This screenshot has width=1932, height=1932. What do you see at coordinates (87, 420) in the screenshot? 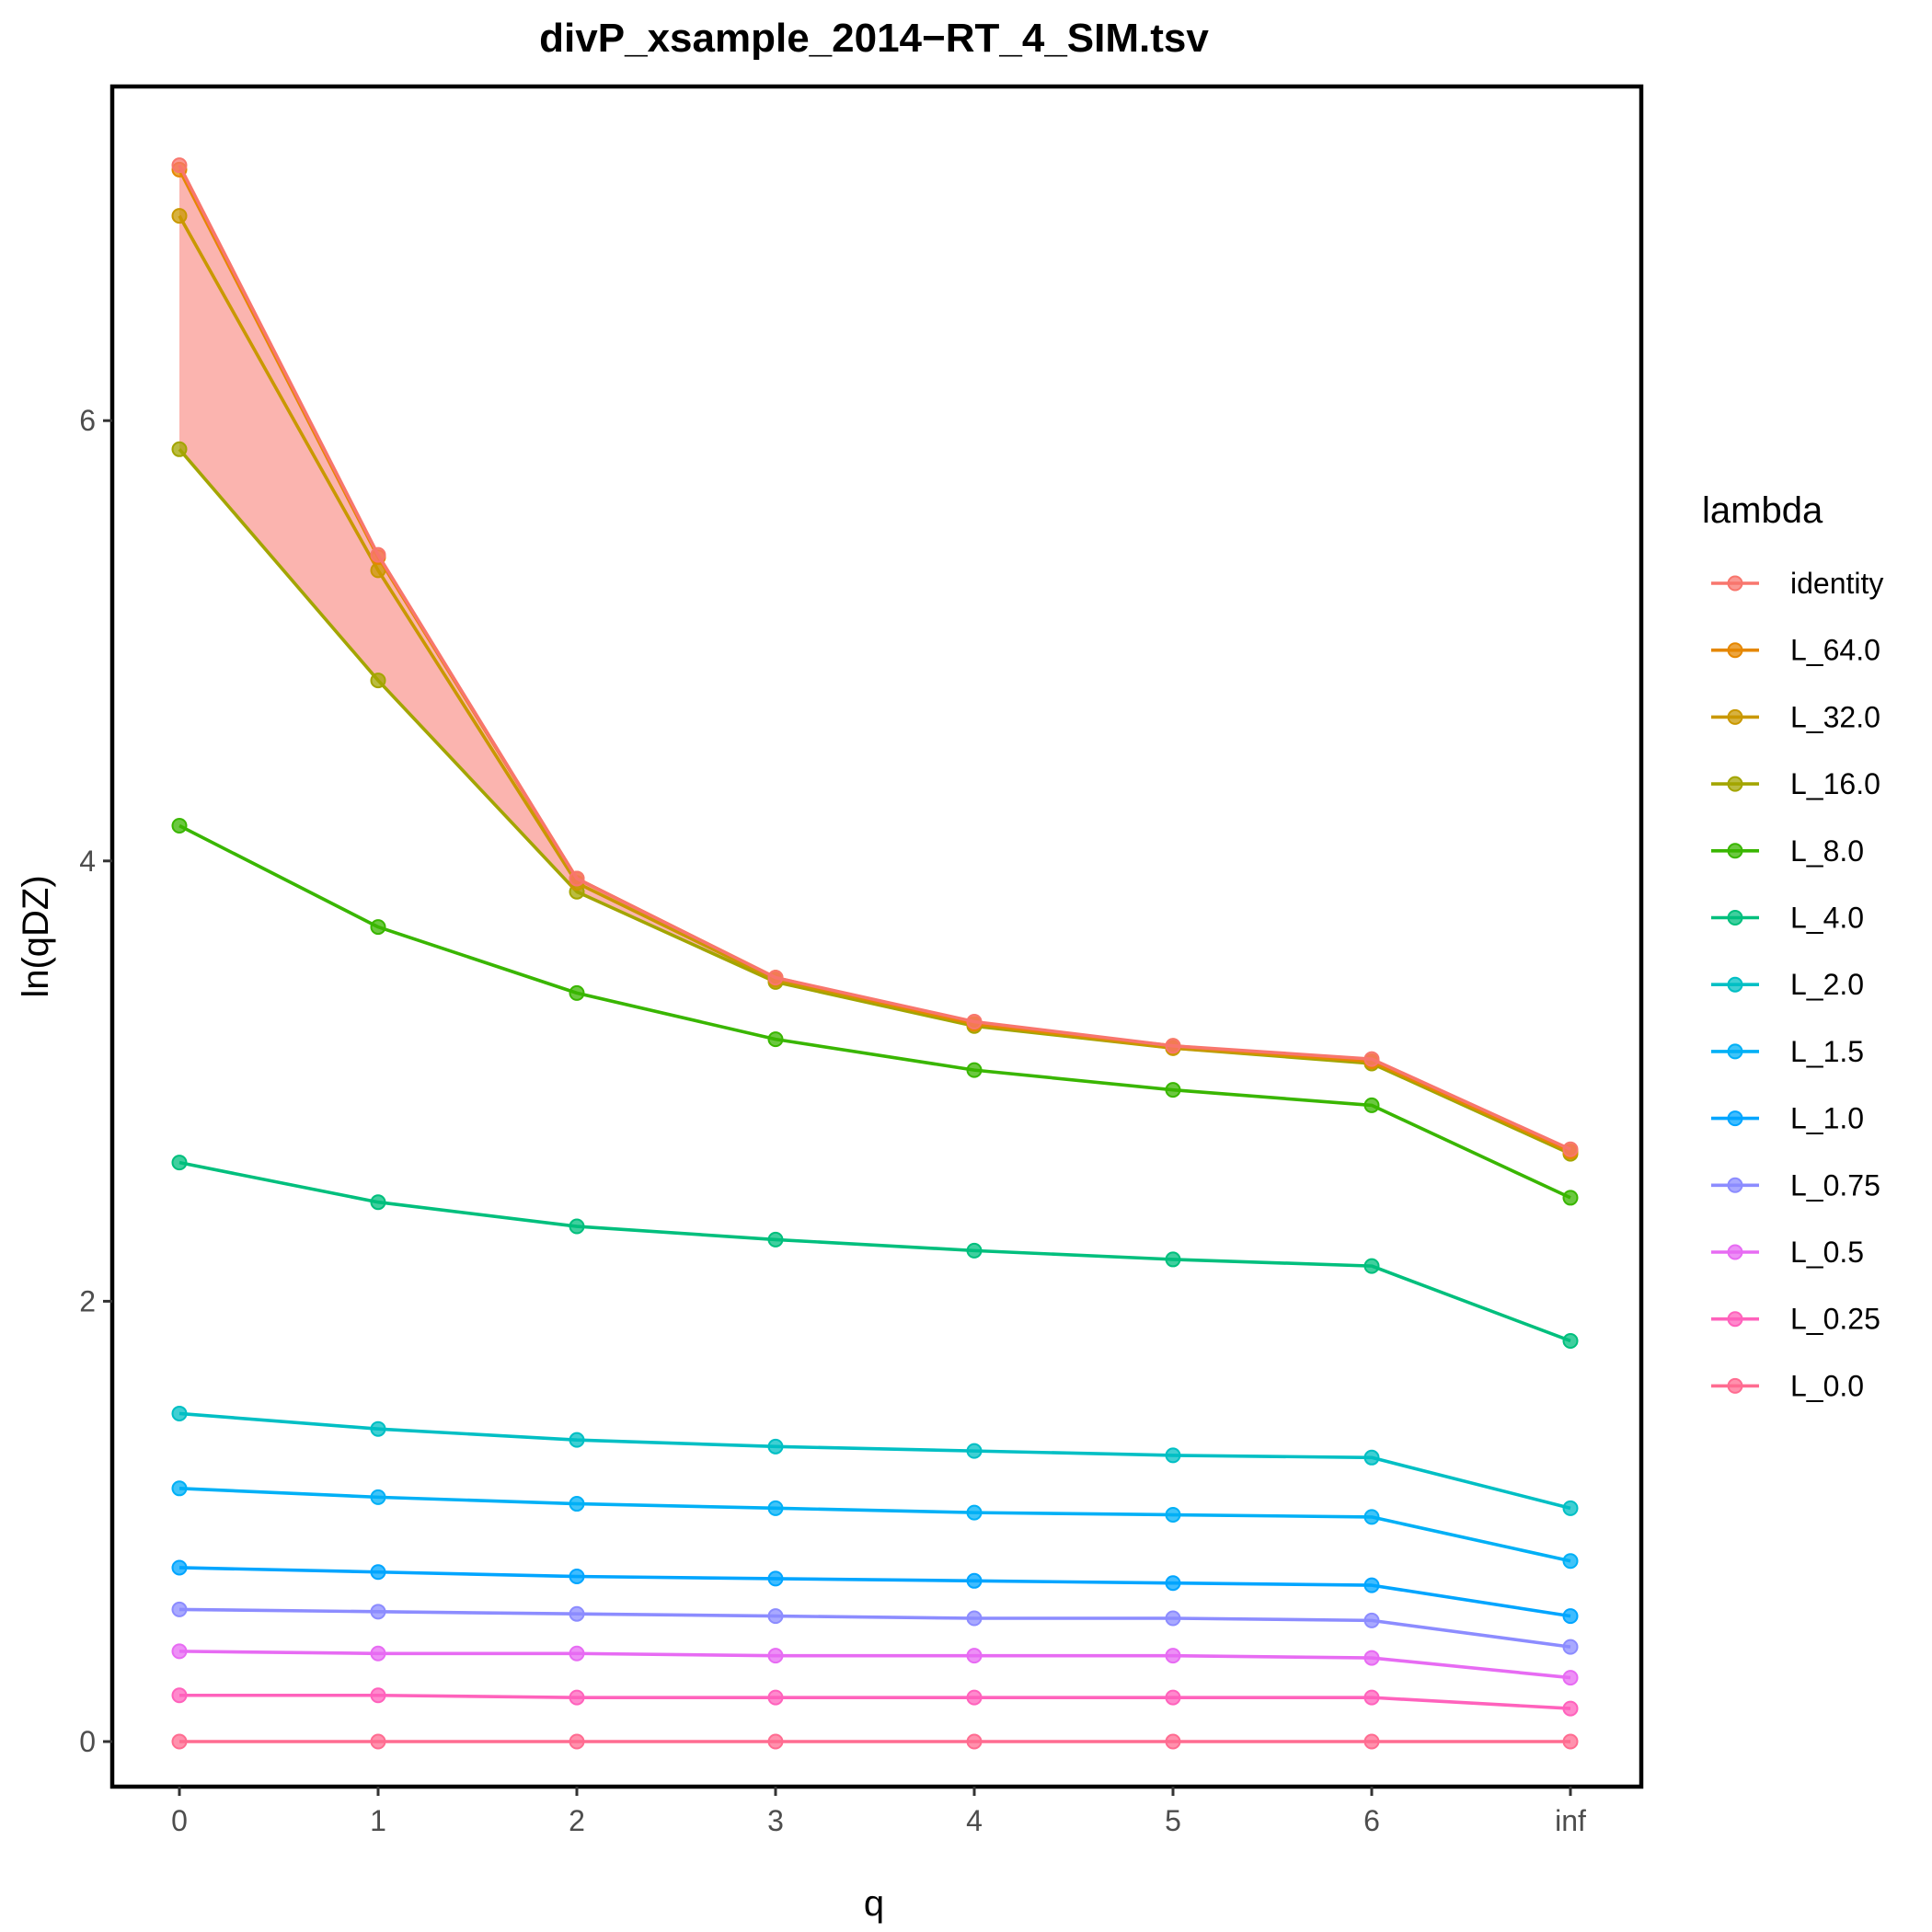
I see `y-tick-label: 6` at bounding box center [87, 420].